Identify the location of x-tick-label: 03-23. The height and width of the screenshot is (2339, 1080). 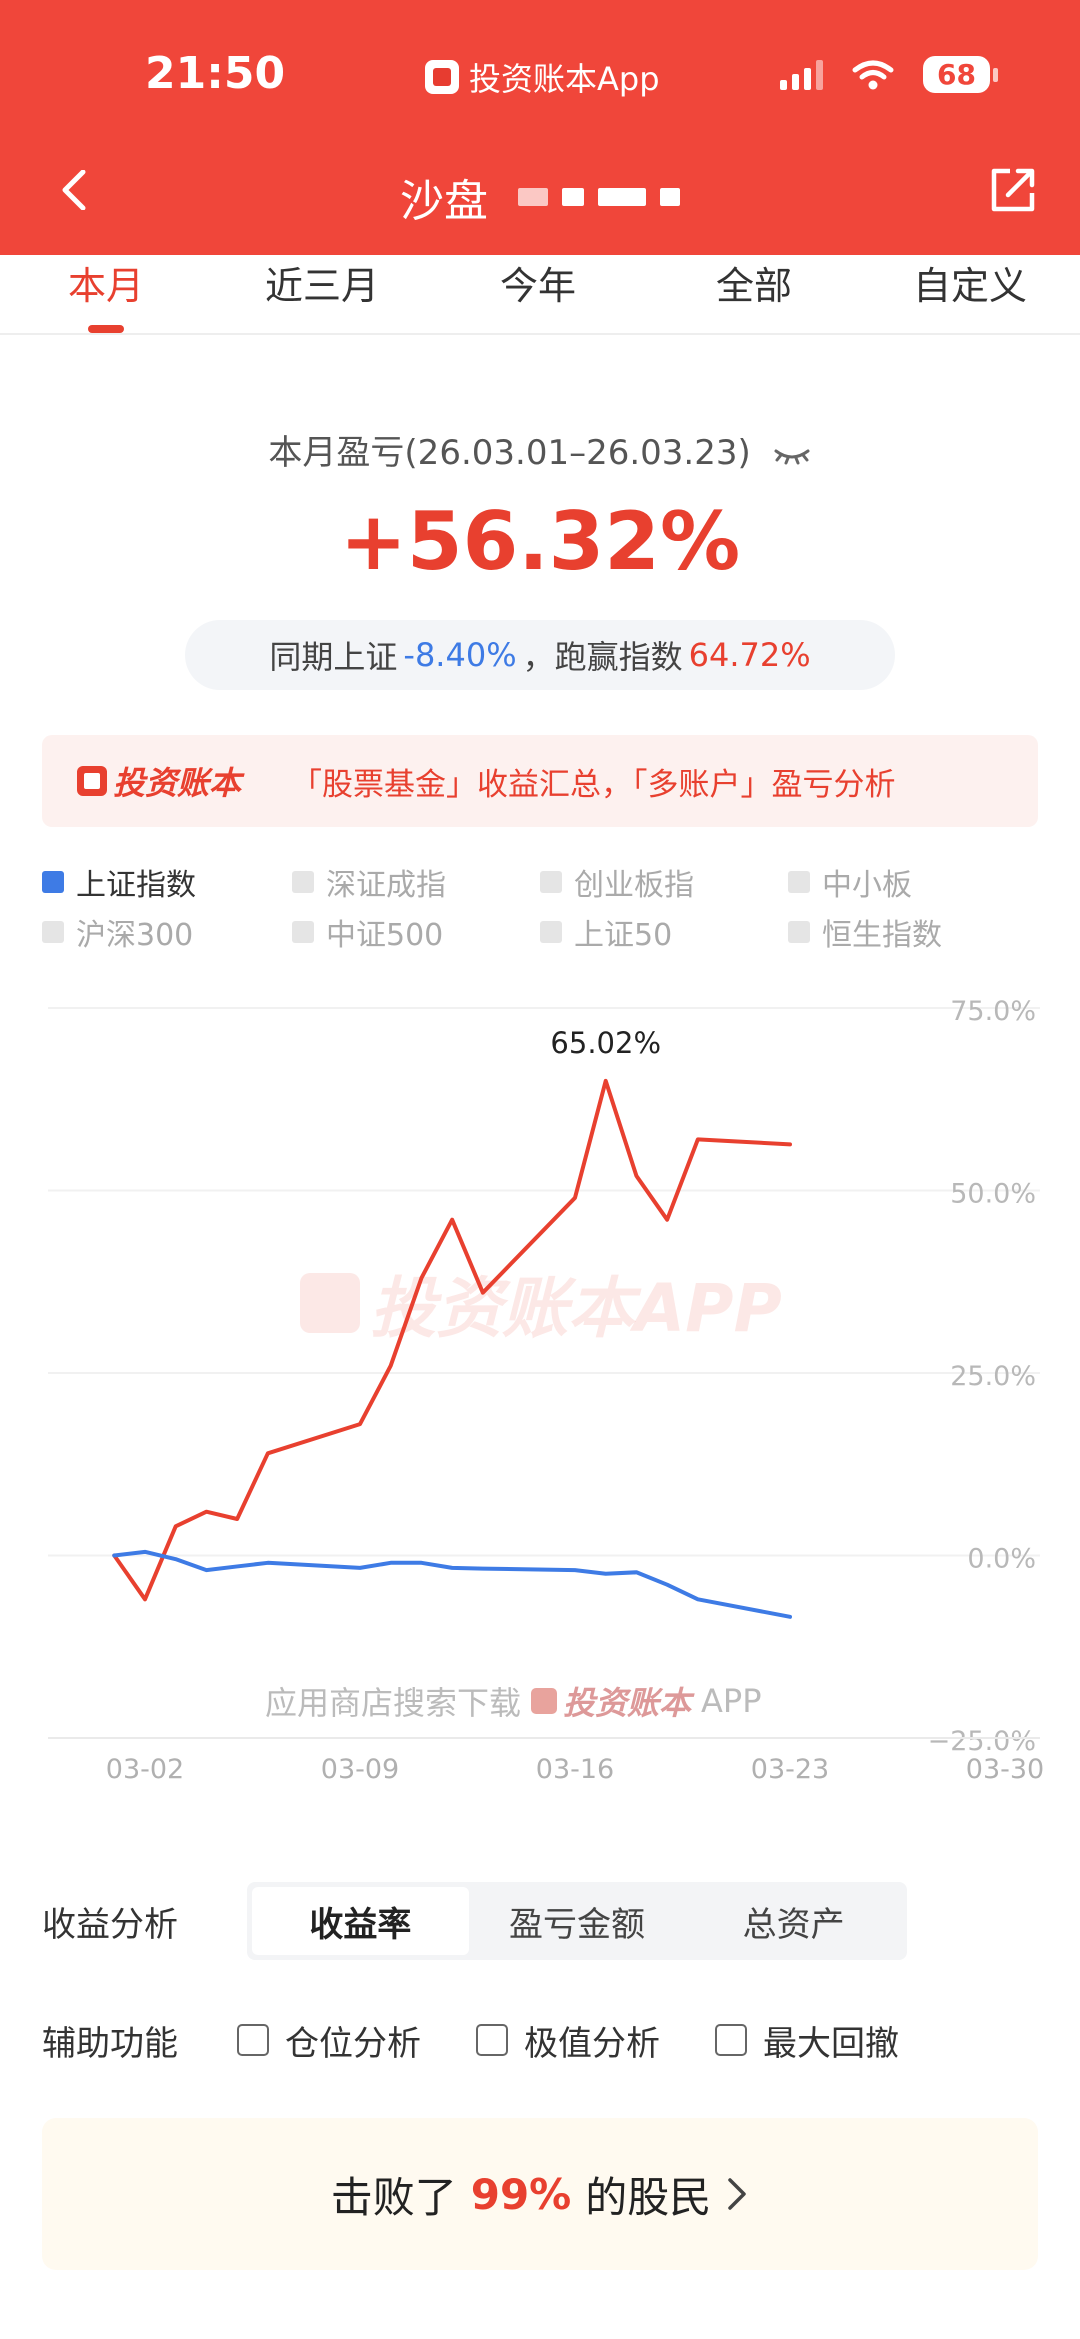
(790, 1769).